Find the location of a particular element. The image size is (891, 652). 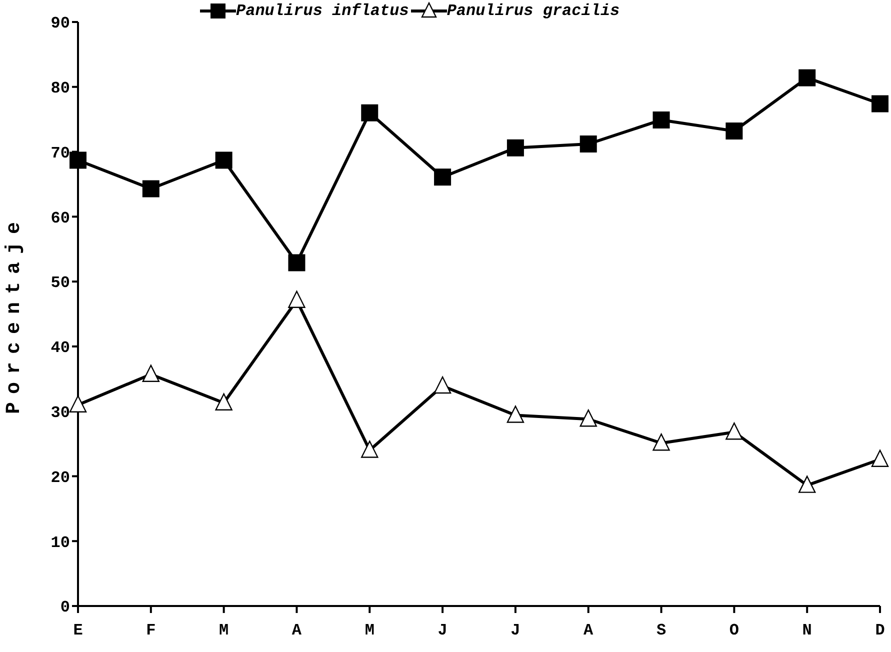

y-tick-label: 20 is located at coordinates (60, 477).